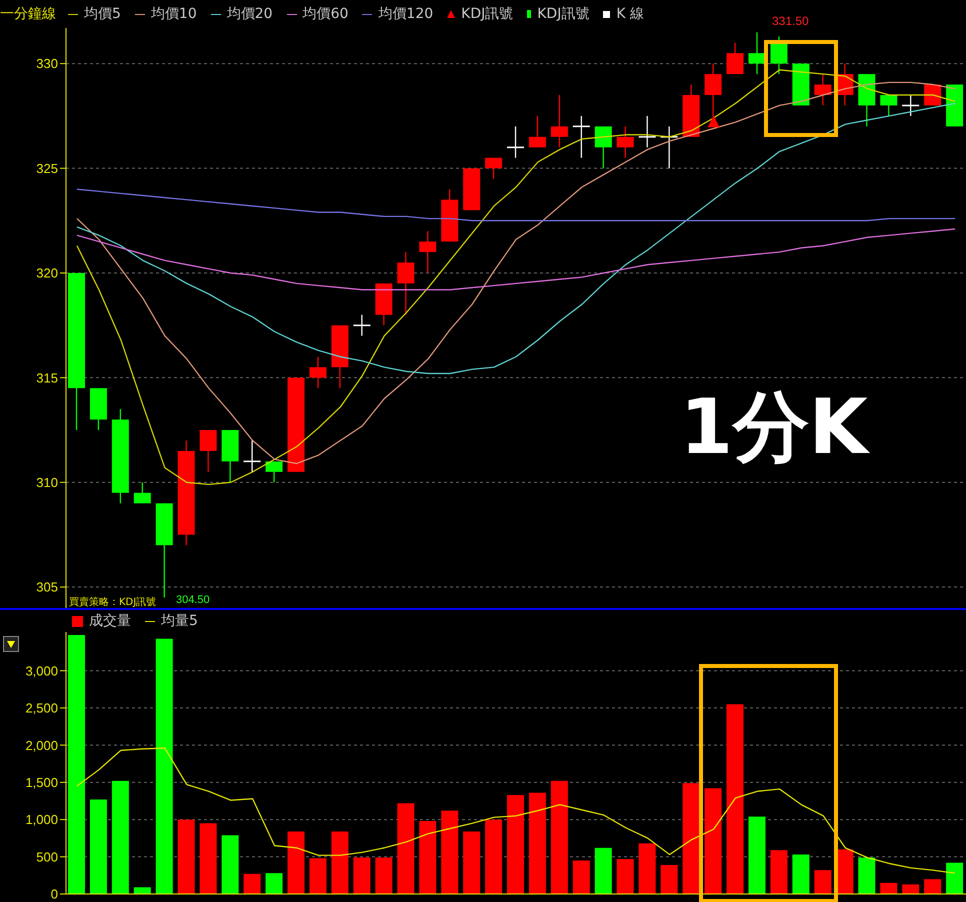  What do you see at coordinates (47, 587) in the screenshot?
I see `y-tick-label: 305` at bounding box center [47, 587].